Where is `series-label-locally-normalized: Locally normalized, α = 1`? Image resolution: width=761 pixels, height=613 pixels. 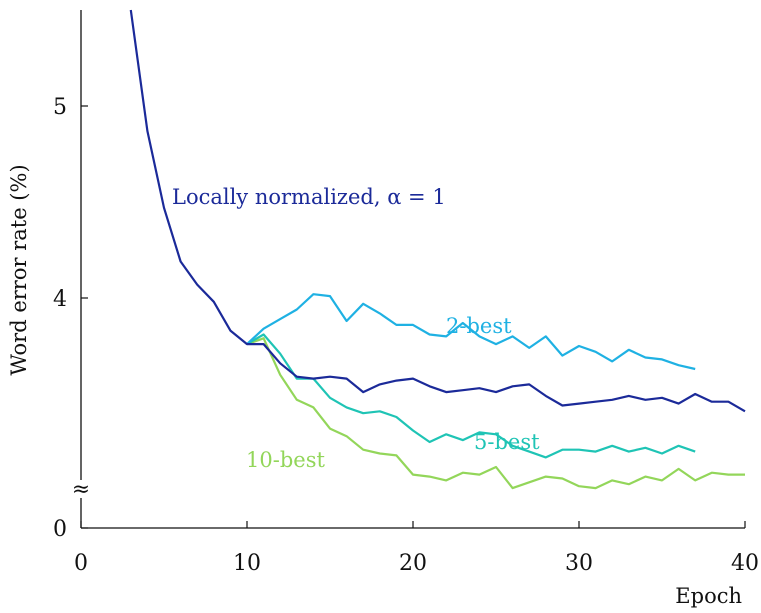 series-label-locally-normalized: Locally normalized, α = 1 is located at coordinates (309, 197).